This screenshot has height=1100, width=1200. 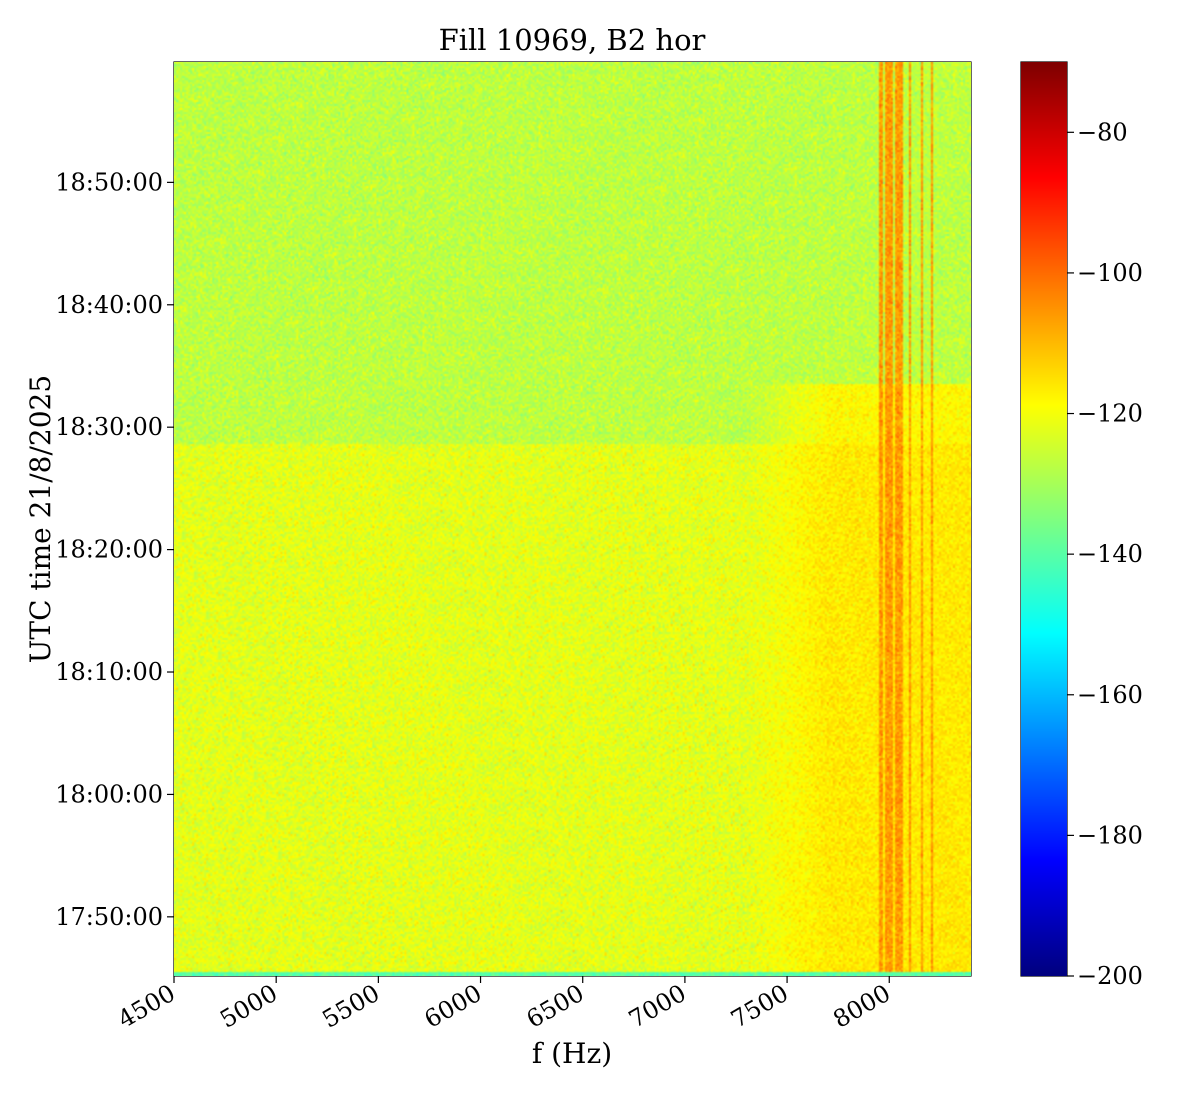 What do you see at coordinates (350, 1006) in the screenshot?
I see `x-tick-label: 5500` at bounding box center [350, 1006].